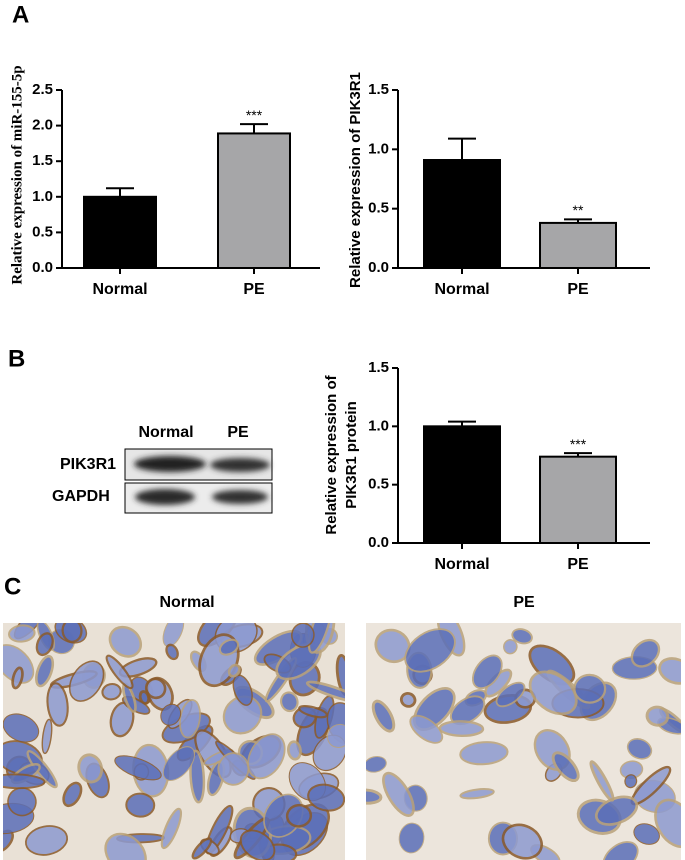 This screenshot has width=685, height=860. Describe the element at coordinates (12, 586) in the screenshot. I see `panel-label: C` at that location.